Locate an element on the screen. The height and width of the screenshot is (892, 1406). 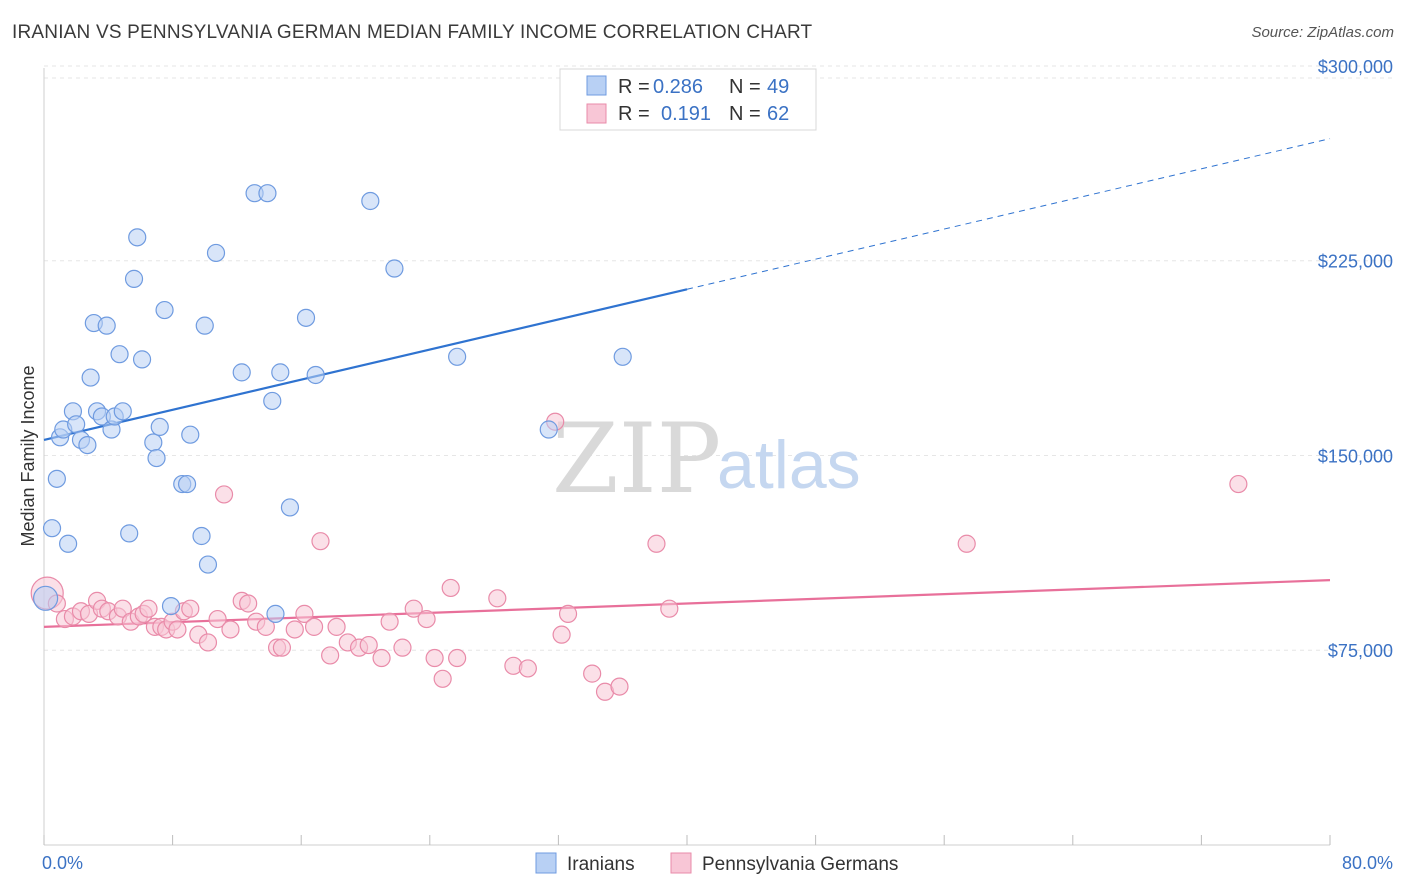
legend-n-label-iranians: N = is located at coordinates (745, 87).